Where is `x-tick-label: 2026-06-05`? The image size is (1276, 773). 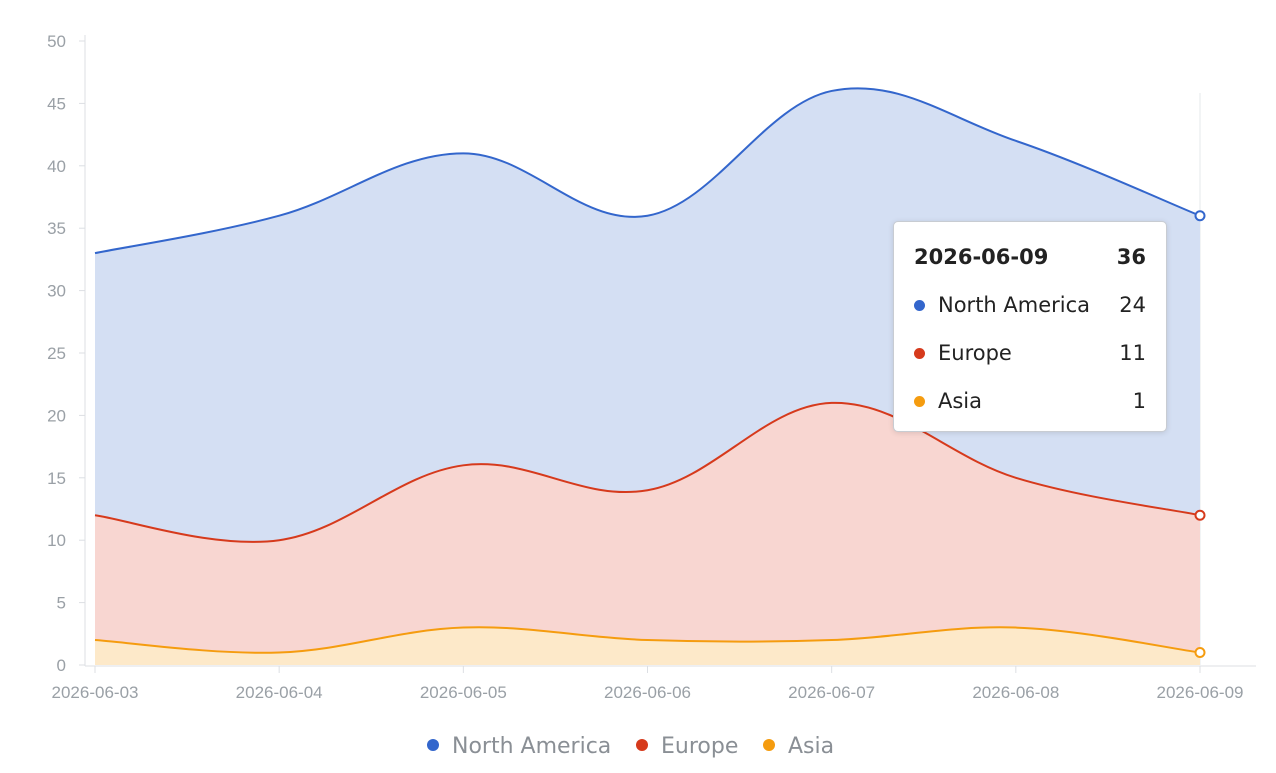 x-tick-label: 2026-06-05 is located at coordinates (463, 692).